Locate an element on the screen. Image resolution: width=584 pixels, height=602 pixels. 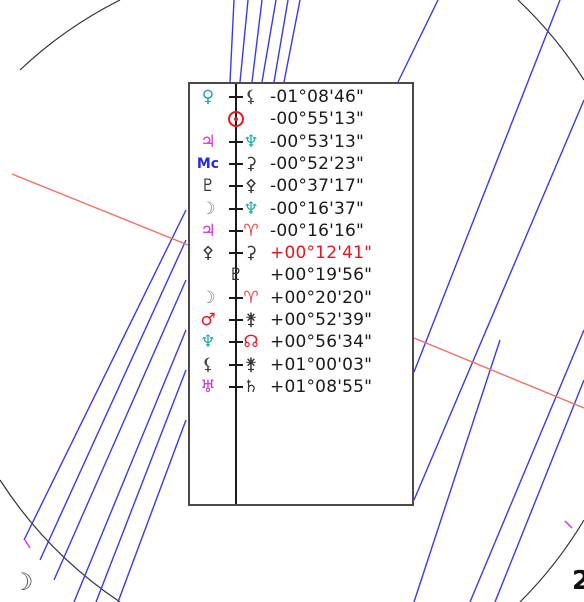
planet-glyph-left: ♆ is located at coordinates (208, 342).